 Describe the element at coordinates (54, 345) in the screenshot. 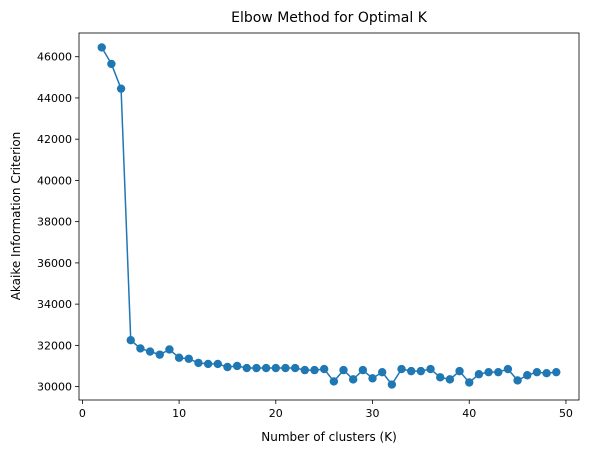

I see `y-tick-label: 32000` at that location.